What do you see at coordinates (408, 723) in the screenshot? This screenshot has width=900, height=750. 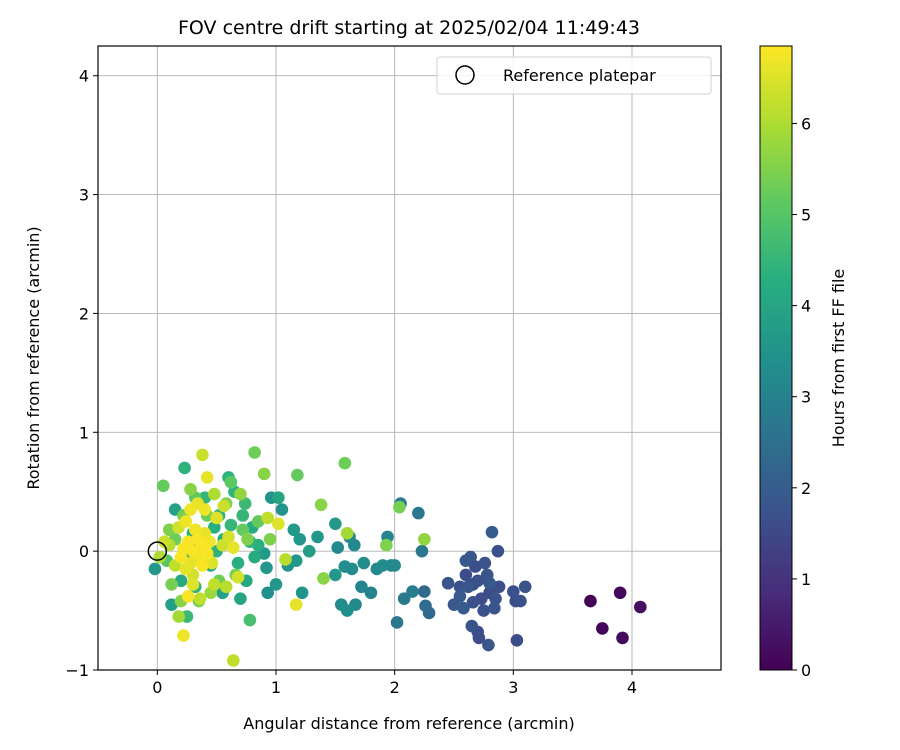 I see `x-axis-label: Angular distance from reference (arcmin)` at bounding box center [408, 723].